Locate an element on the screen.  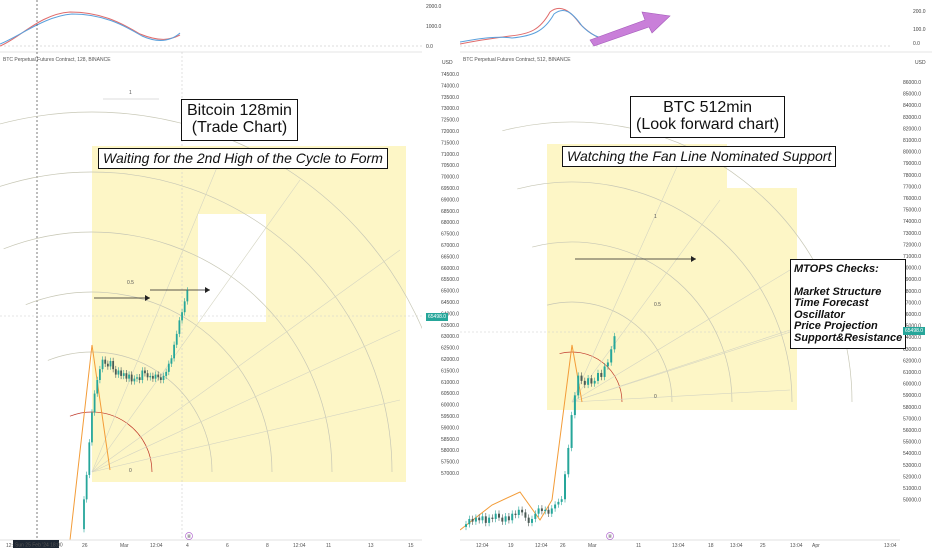
oscillator-line-blue is located at coordinates (90, 29).